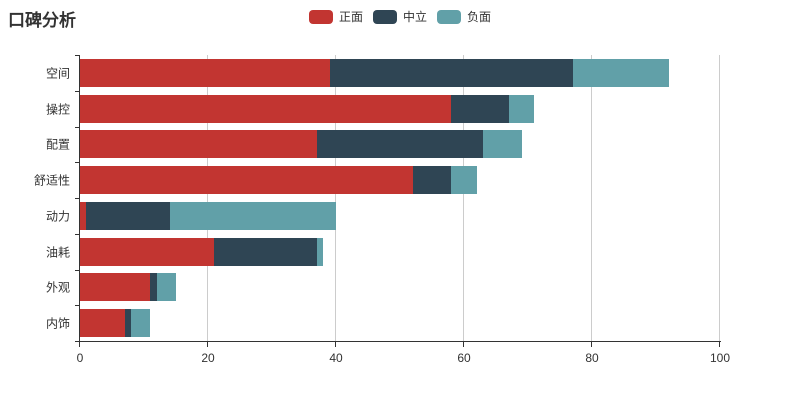  Describe the element at coordinates (208, 358) in the screenshot. I see `x-axis-tick-label: 20` at that location.